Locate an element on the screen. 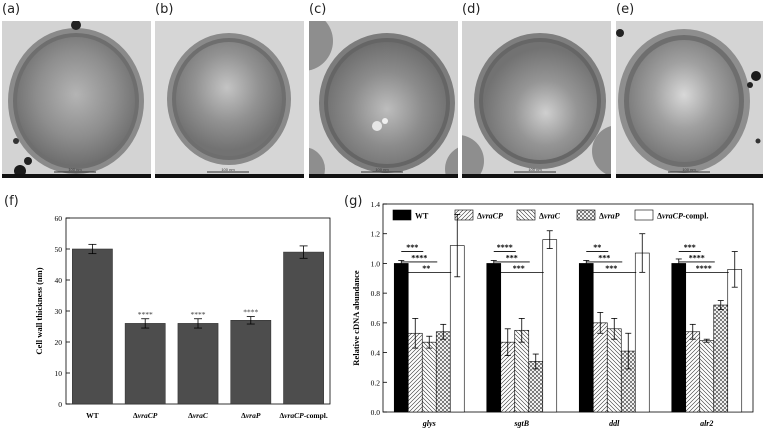 The image size is (763, 435). y-tick-label: 1.2 is located at coordinates (376, 234).